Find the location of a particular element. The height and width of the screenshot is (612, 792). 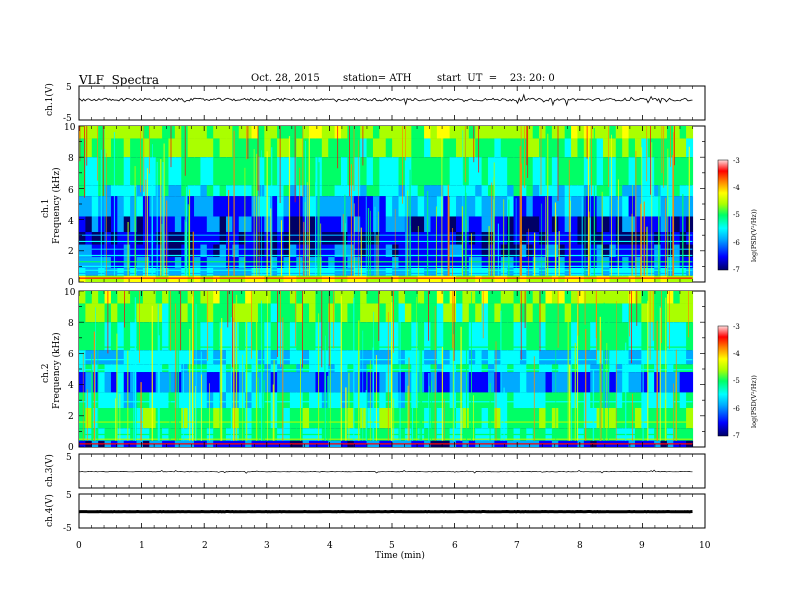

xtick-10: 10 is located at coordinates (705, 546).